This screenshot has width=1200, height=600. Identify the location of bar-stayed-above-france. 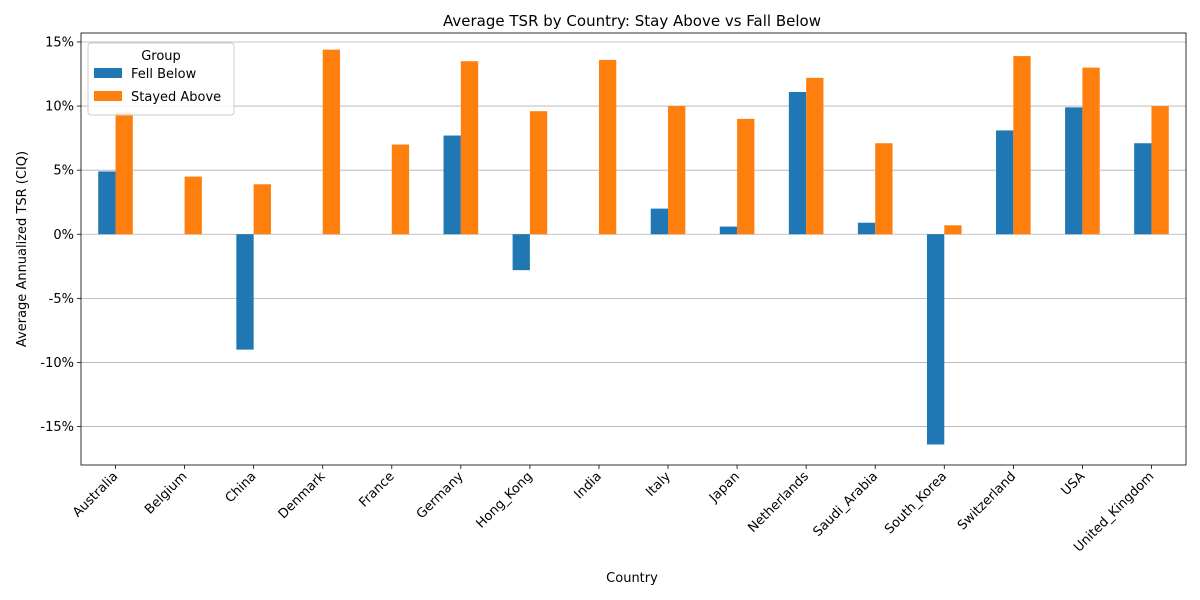
(400, 189).